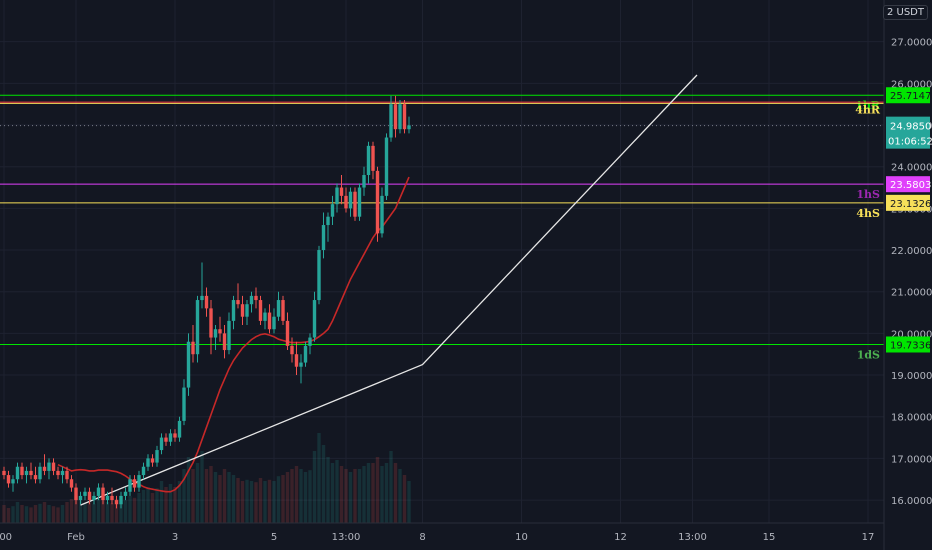 This screenshot has width=932, height=550. I want to click on time-tick-label: 5, so click(274, 537).